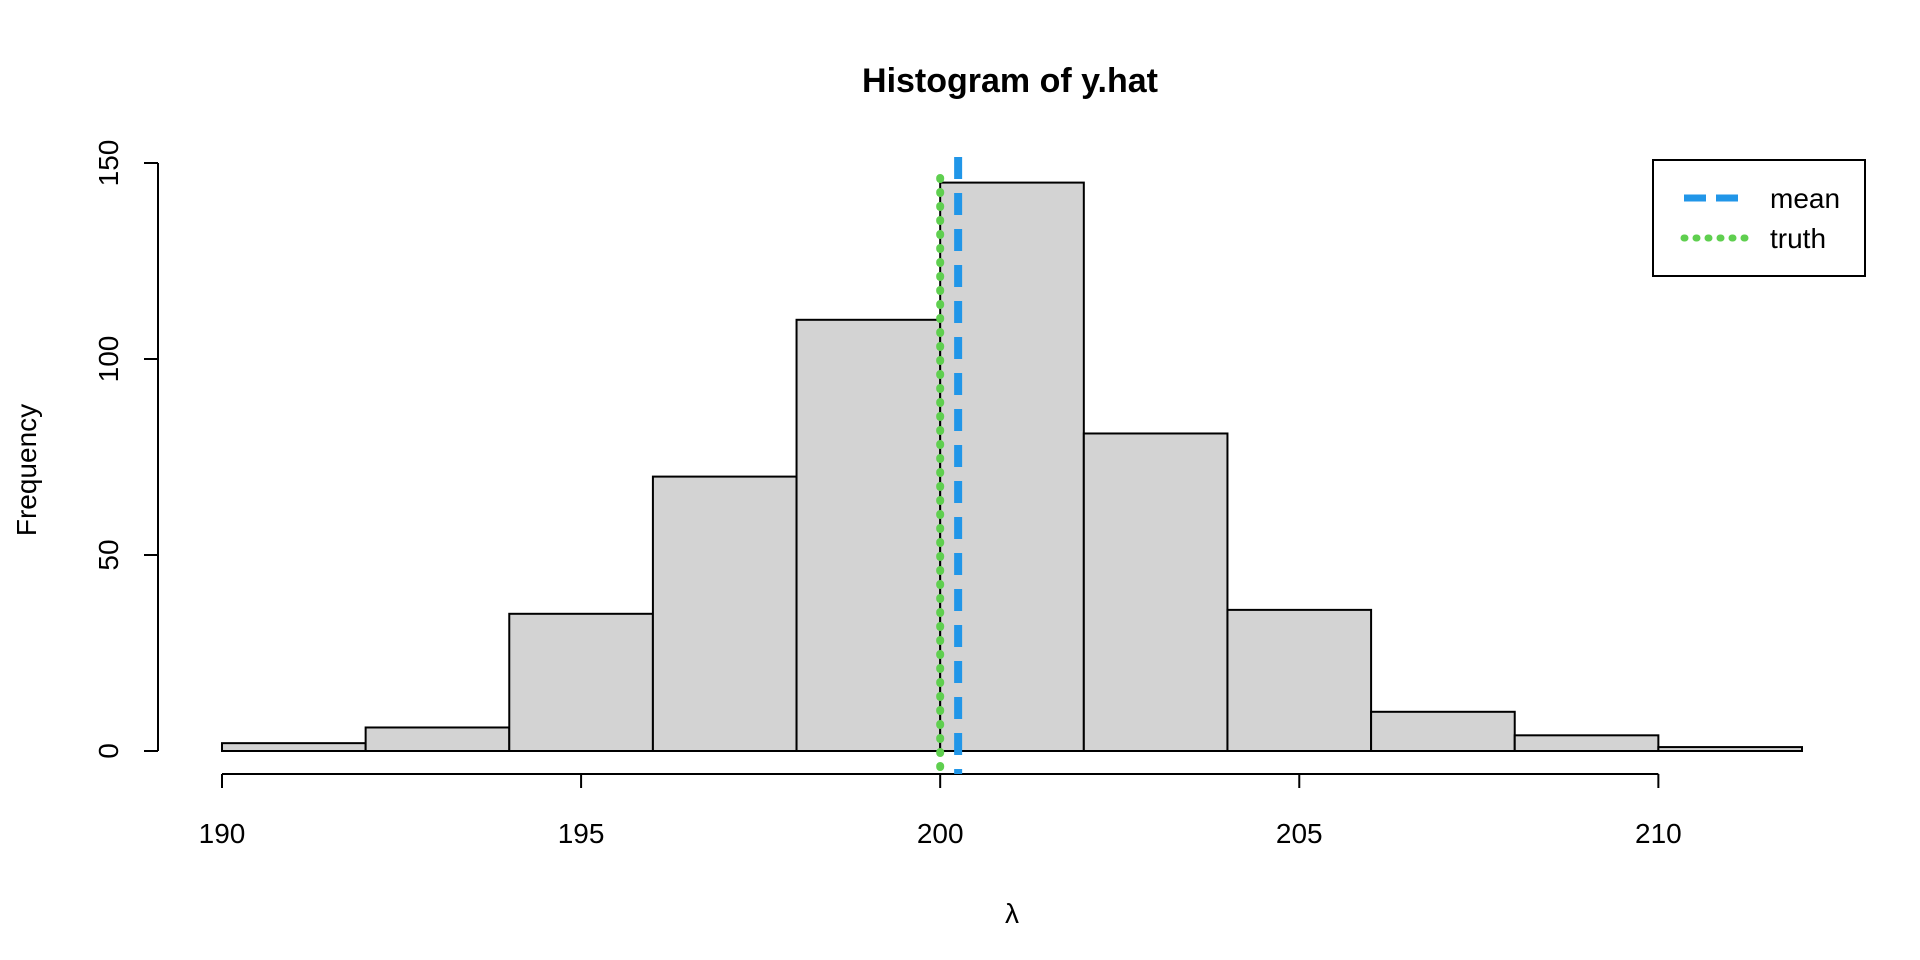 This screenshot has width=1920, height=960. What do you see at coordinates (1658, 833) in the screenshot?
I see `x-tick-label-210: 210` at bounding box center [1658, 833].